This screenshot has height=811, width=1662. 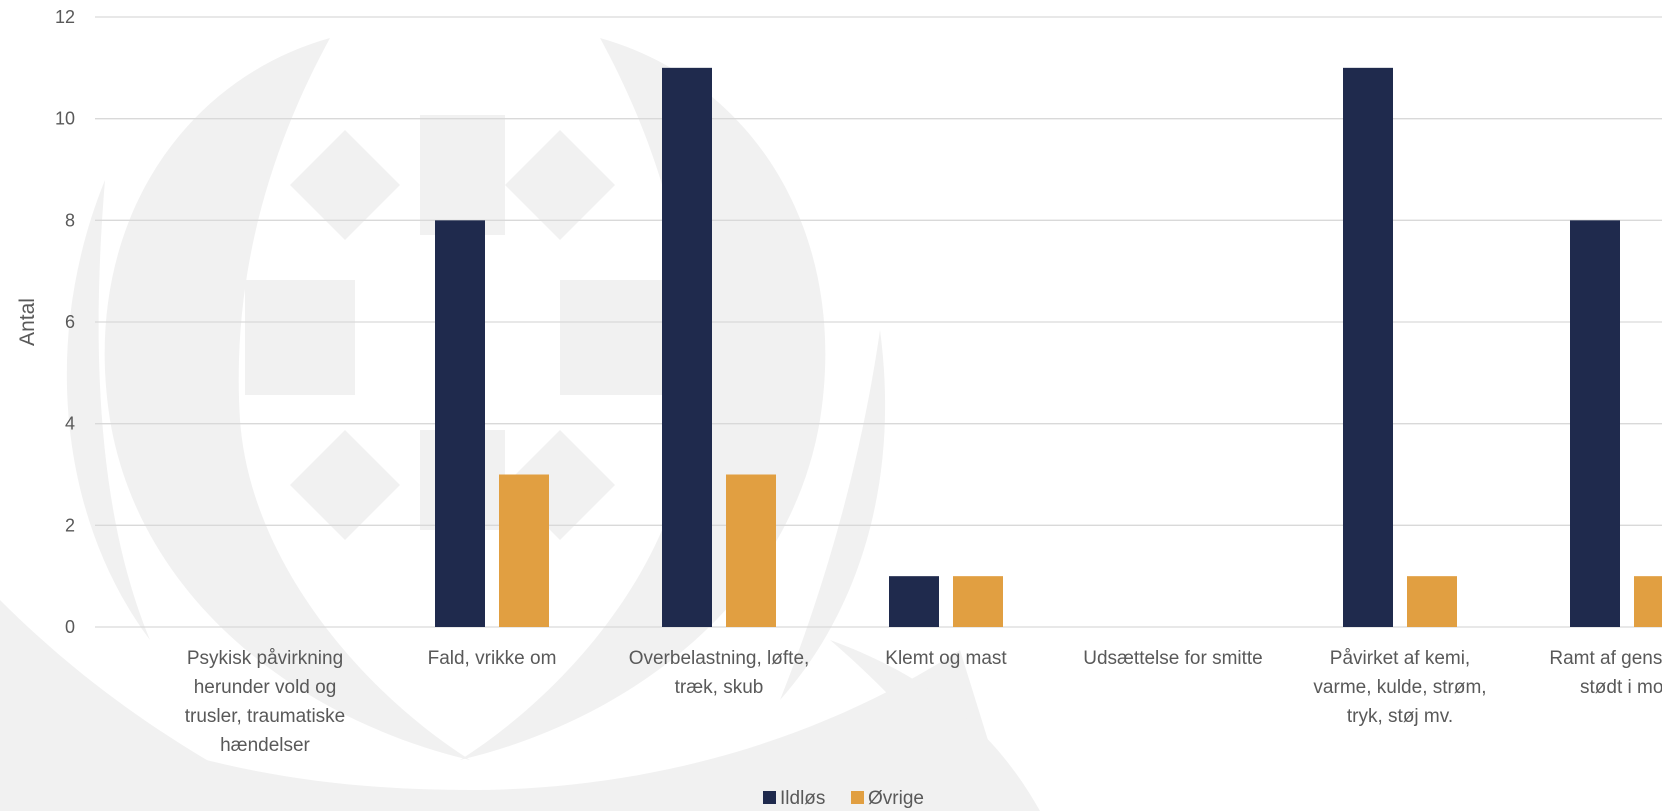 I want to click on y-tick-label: 10, so click(x=65, y=119).